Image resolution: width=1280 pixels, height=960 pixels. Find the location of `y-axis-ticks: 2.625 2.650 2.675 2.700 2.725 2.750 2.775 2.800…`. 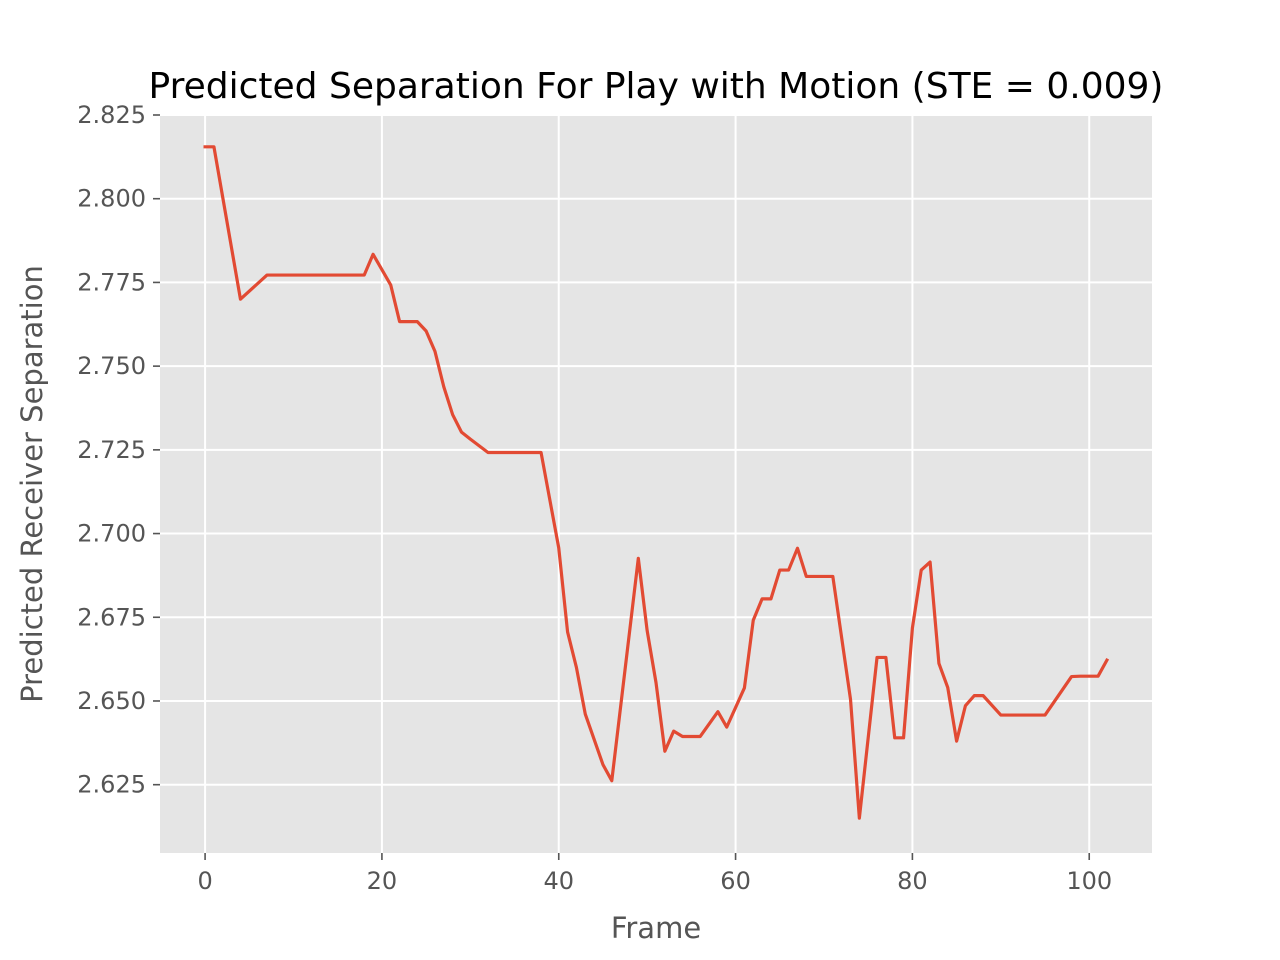

y-axis-ticks: 2.625 2.650 2.675 2.700 2.725 2.750 2.775 2.800… is located at coordinates (118, 450).